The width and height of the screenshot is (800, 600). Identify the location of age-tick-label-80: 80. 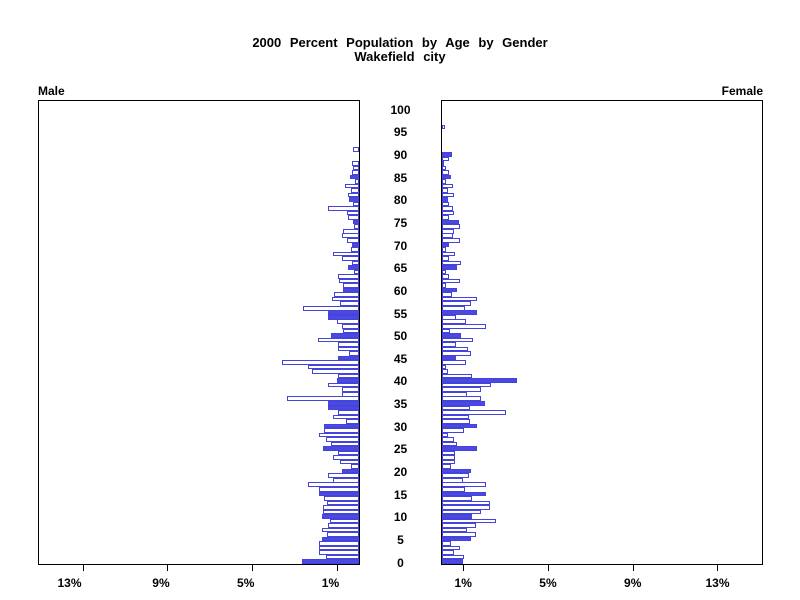
(400, 200).